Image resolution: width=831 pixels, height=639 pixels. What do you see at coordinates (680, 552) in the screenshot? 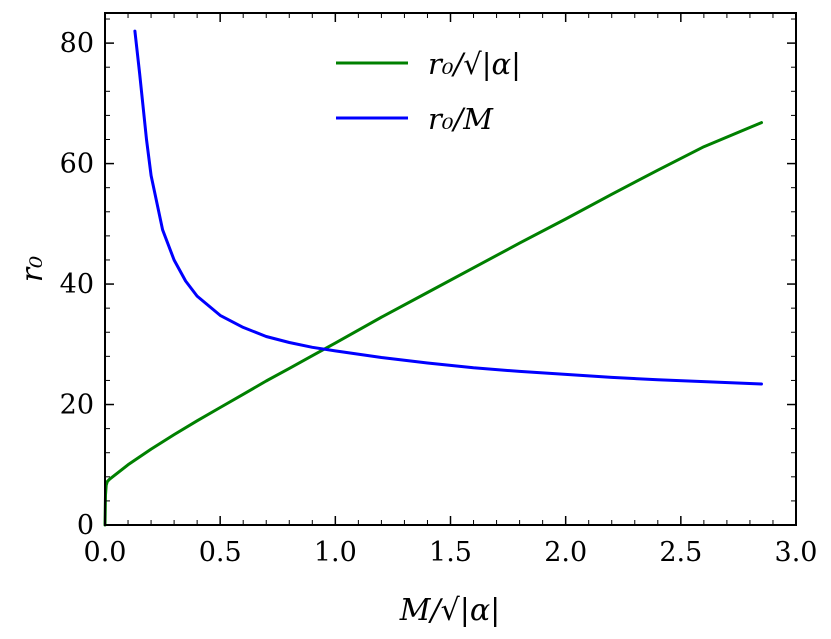
I see `x-tick-label: 2.5` at bounding box center [680, 552].